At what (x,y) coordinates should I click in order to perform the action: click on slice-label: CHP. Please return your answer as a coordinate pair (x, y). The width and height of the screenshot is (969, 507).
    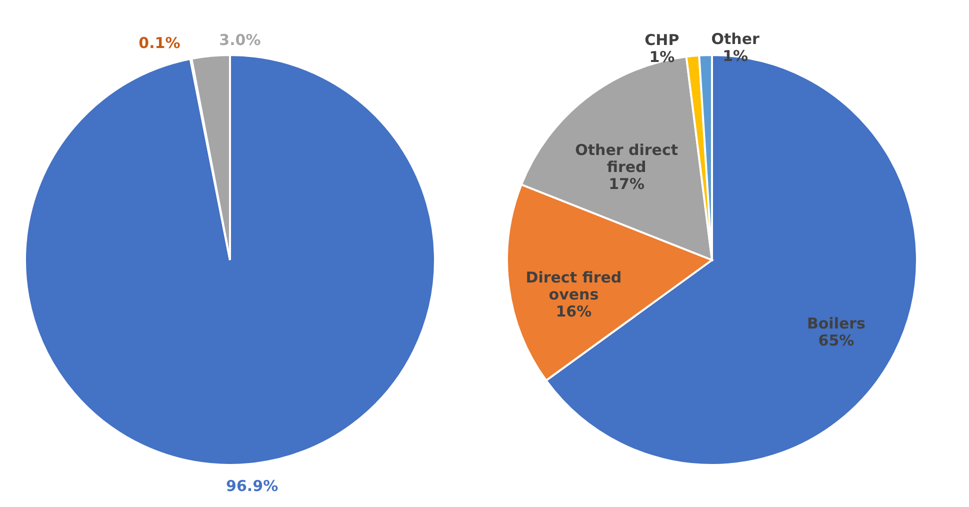
    Looking at the image, I should click on (662, 39).